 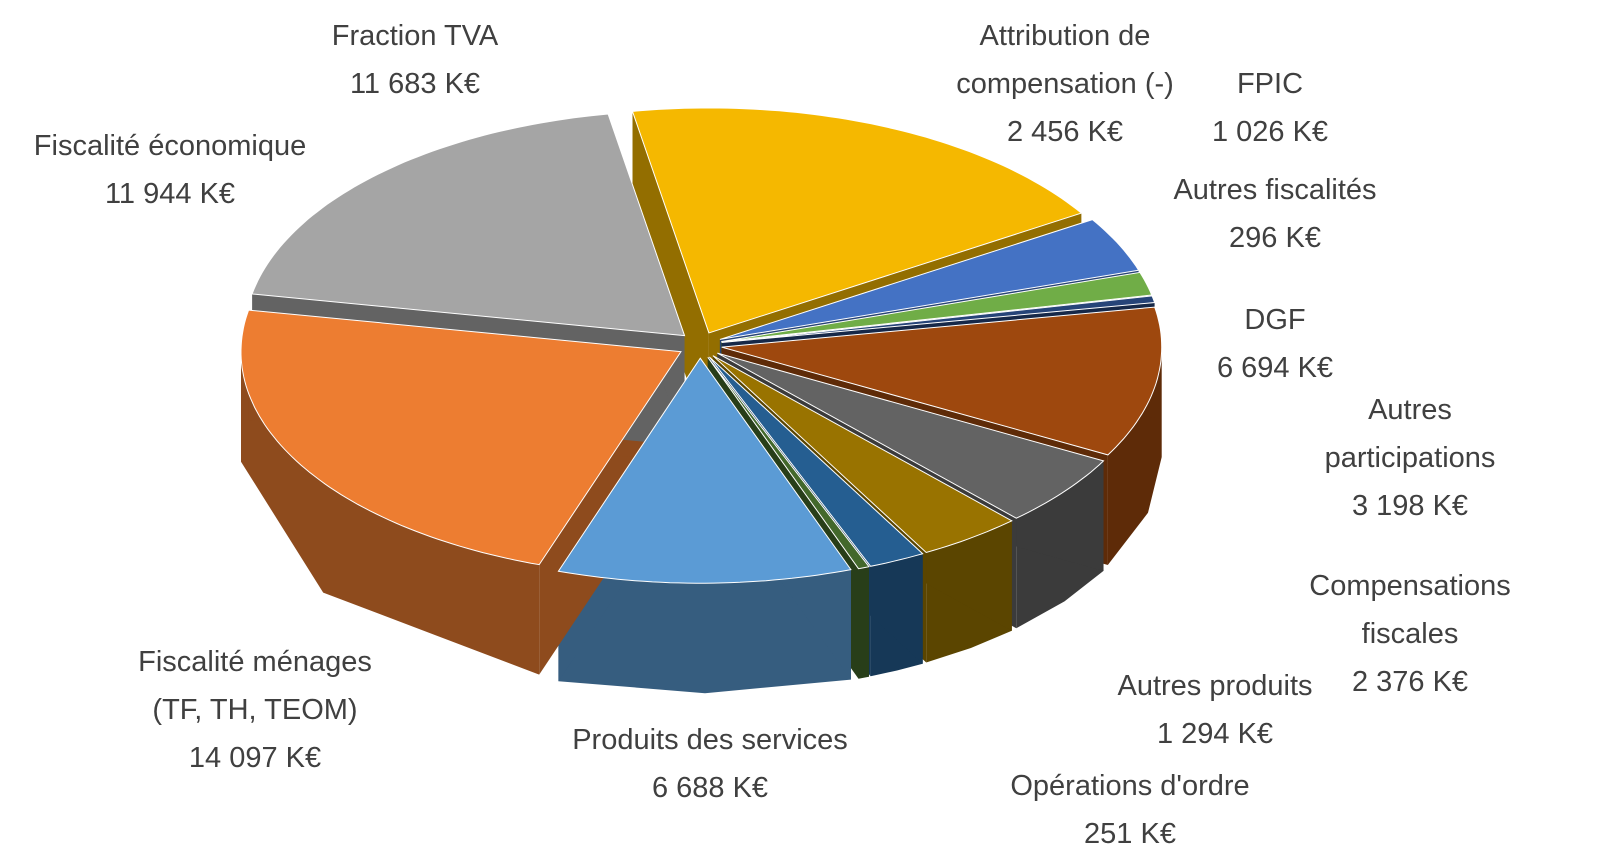 What do you see at coordinates (1270, 132) in the screenshot?
I see `value-label: 1 026 K€` at bounding box center [1270, 132].